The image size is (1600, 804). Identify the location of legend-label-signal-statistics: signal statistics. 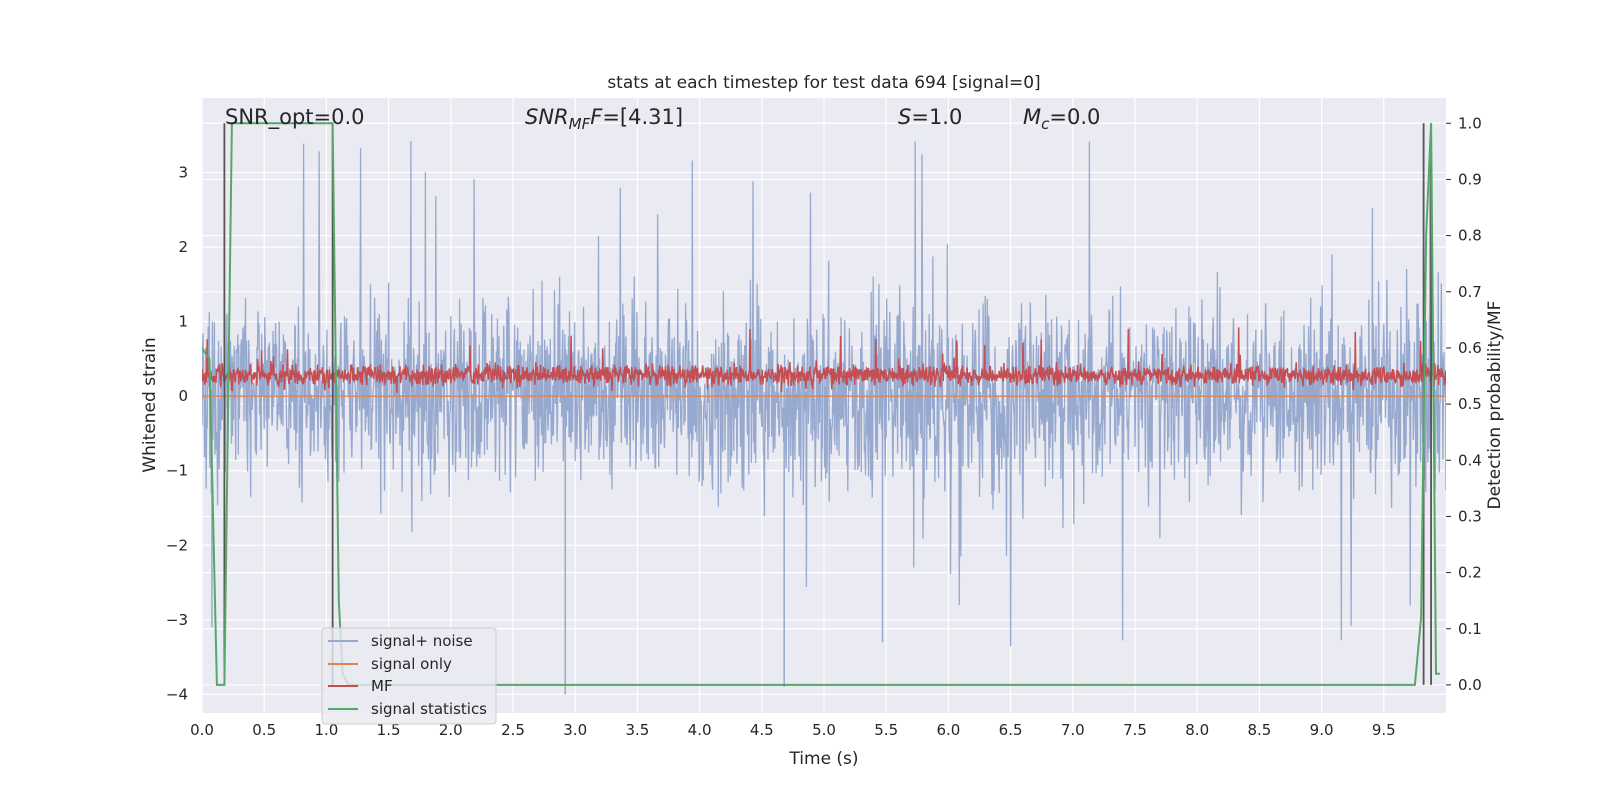
(429, 709).